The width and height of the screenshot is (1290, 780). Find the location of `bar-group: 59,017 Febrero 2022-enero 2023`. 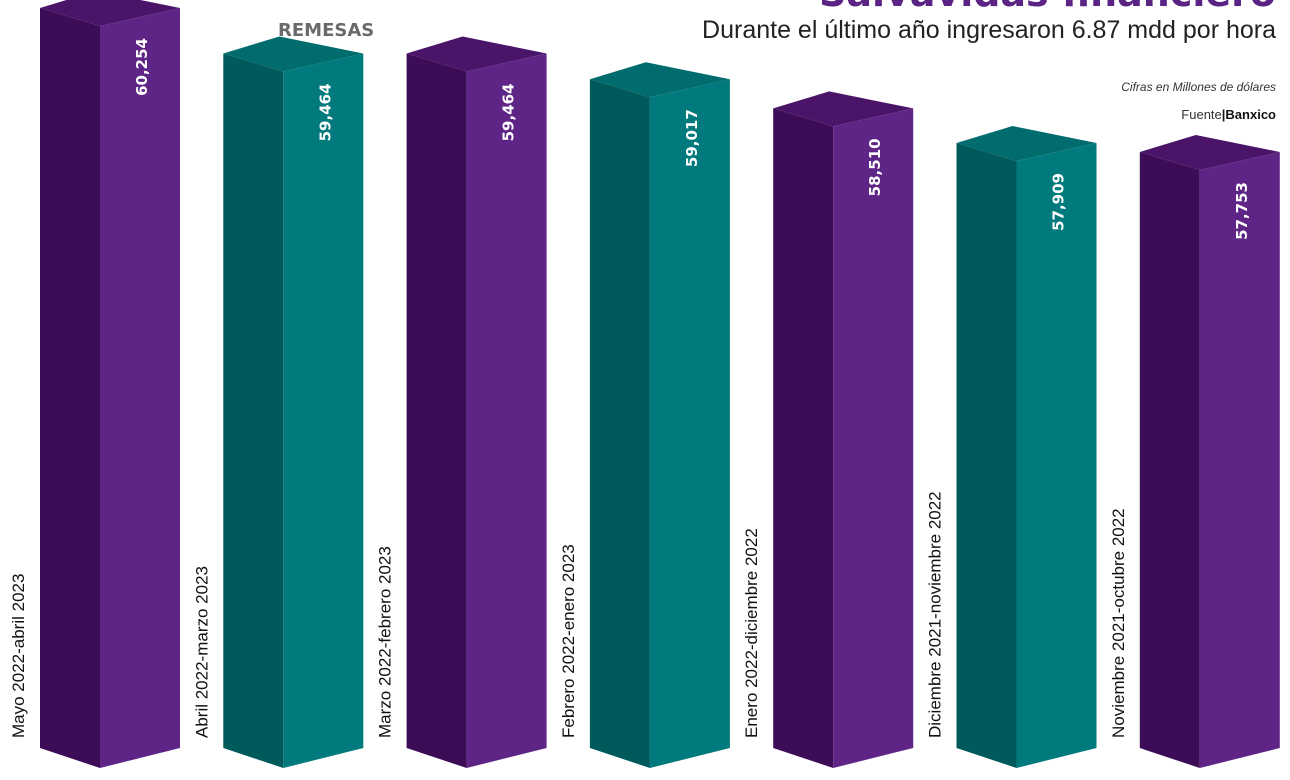

bar-group: 59,017 Febrero 2022-enero 2023 is located at coordinates (644, 415).